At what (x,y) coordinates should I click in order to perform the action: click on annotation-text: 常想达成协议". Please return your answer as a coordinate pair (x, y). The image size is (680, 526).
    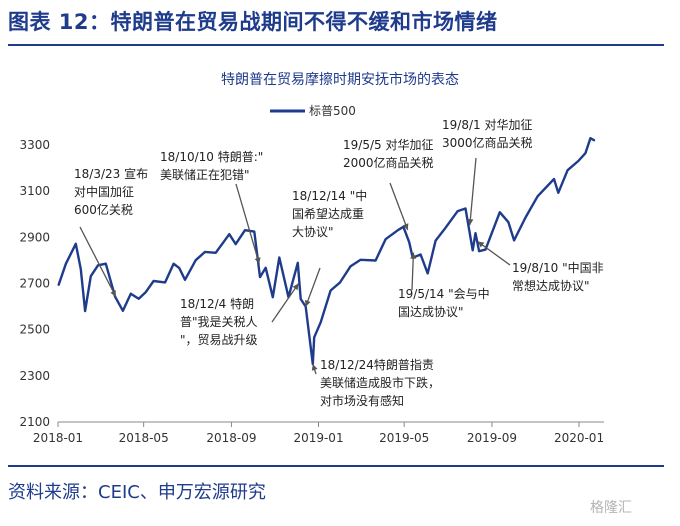
    Looking at the image, I should click on (551, 285).